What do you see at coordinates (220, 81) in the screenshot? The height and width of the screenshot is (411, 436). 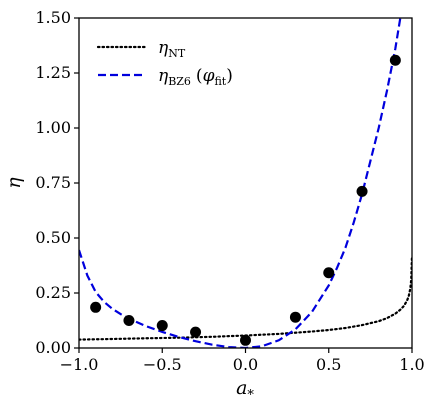 I see `legend-bz6-phi-sub: fit` at bounding box center [220, 81].